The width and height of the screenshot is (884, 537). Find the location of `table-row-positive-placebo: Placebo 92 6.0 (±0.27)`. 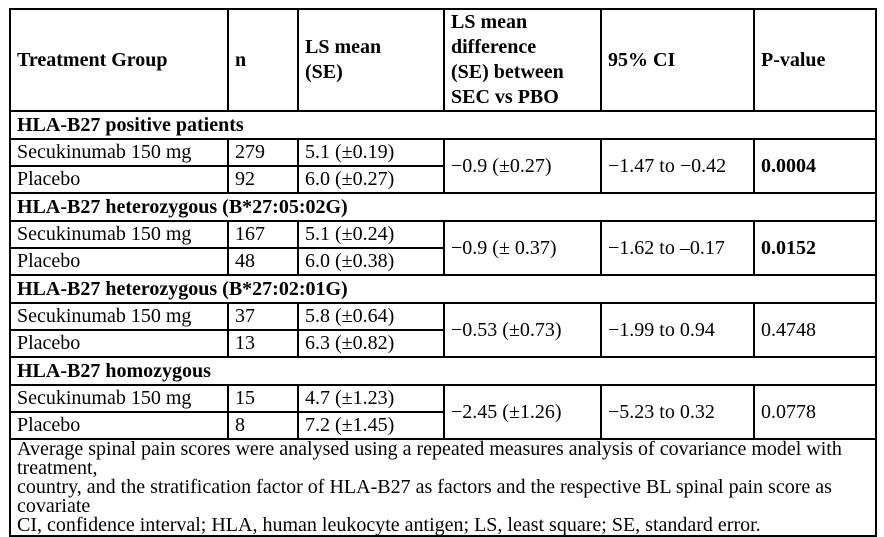

table-row-positive-placebo: Placebo 92 6.0 (±0.27) is located at coordinates (442, 179).